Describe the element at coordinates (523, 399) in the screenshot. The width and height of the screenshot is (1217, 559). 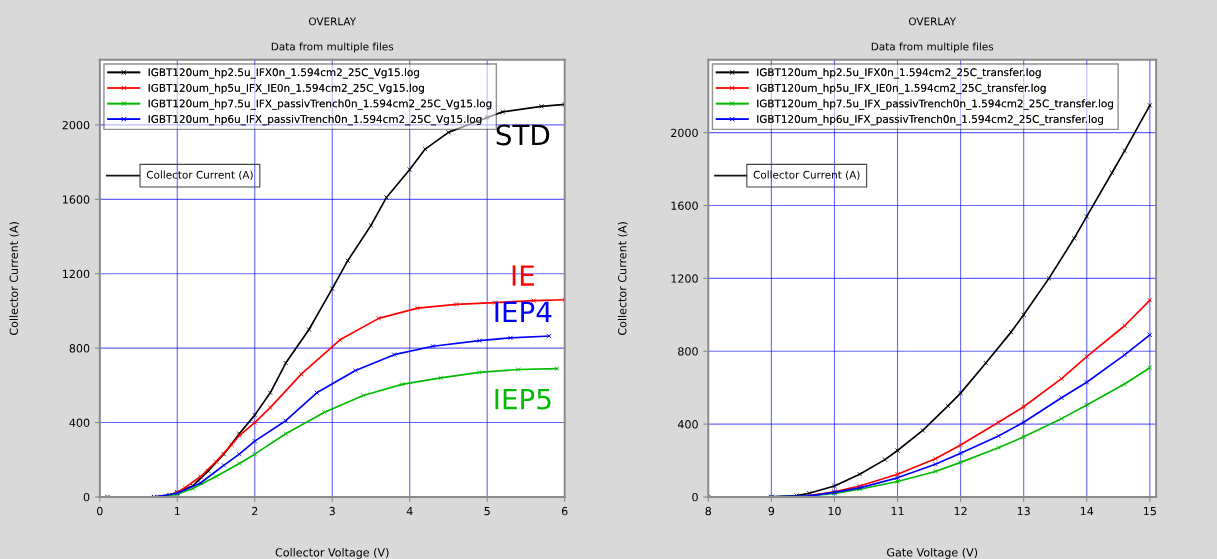
I see `annotation: IEP5` at that location.